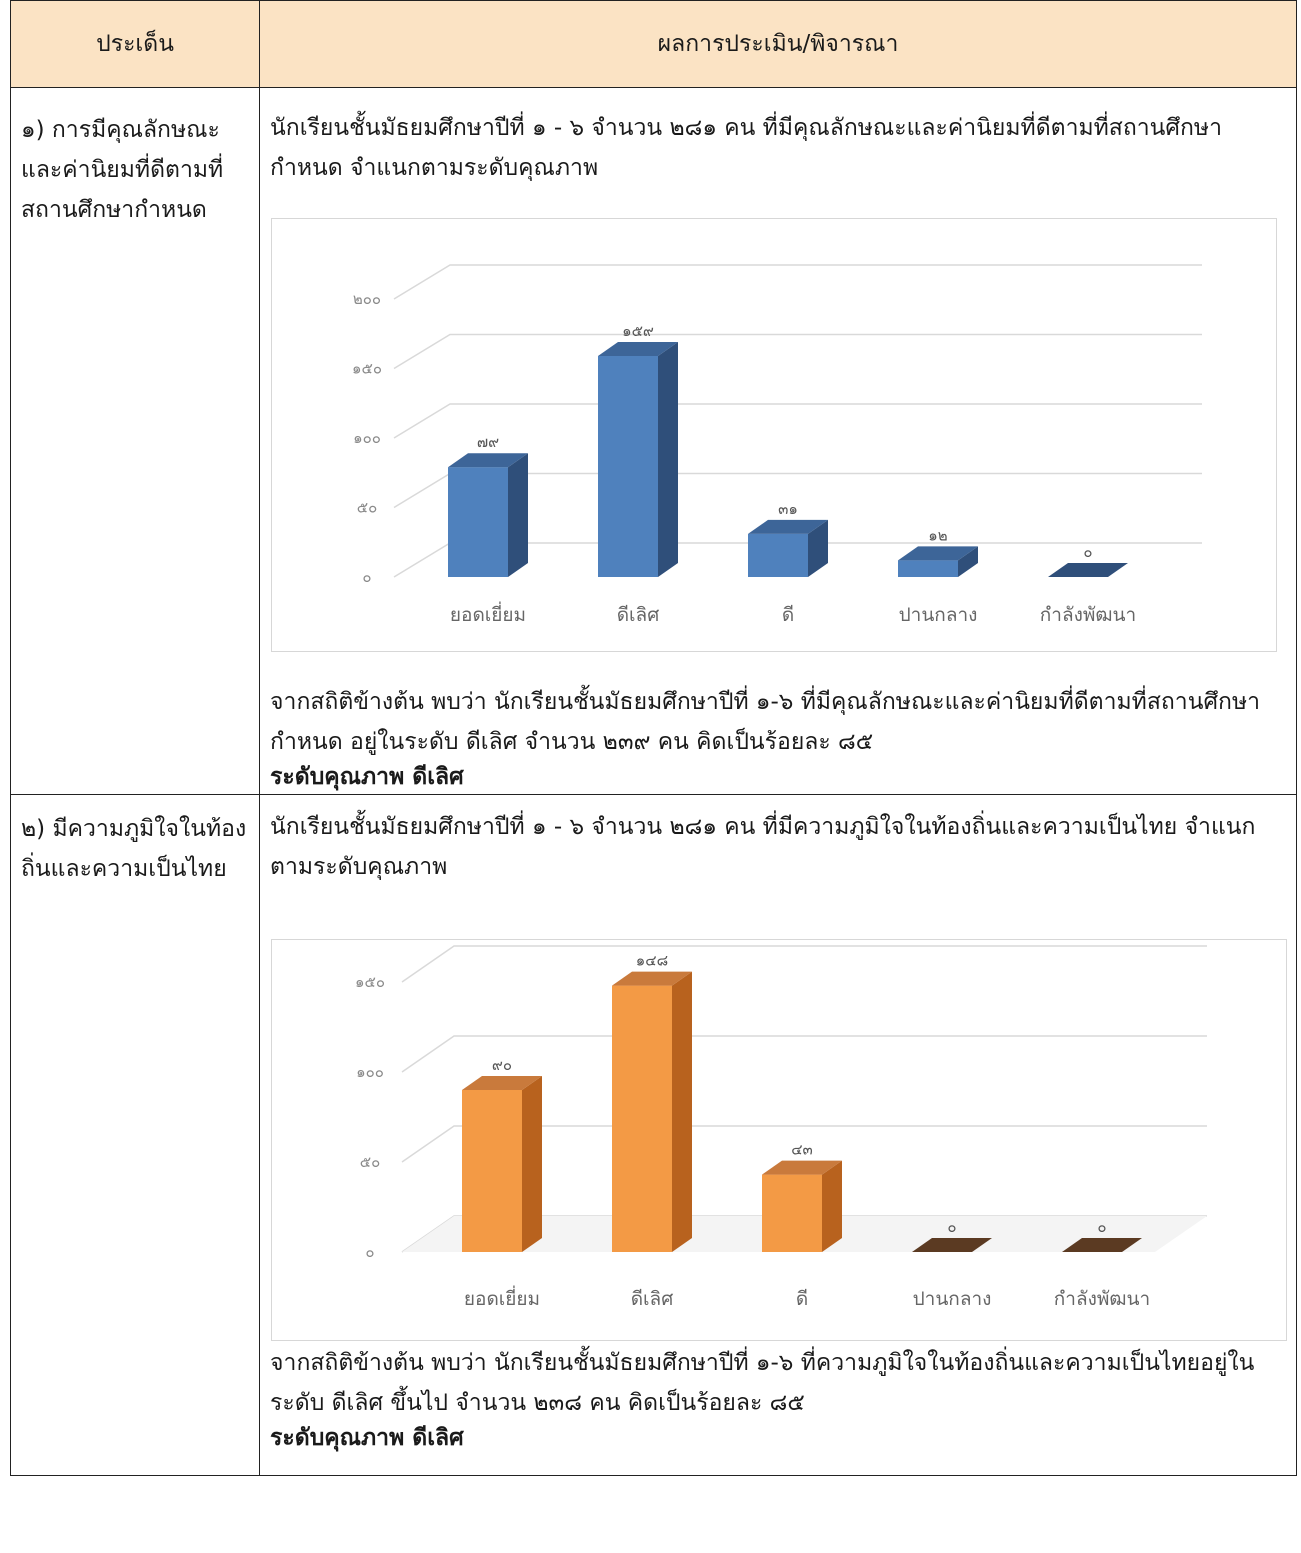 This screenshot has height=1553, width=1301. I want to click on data-label: ๑๕๙, so click(638, 331).